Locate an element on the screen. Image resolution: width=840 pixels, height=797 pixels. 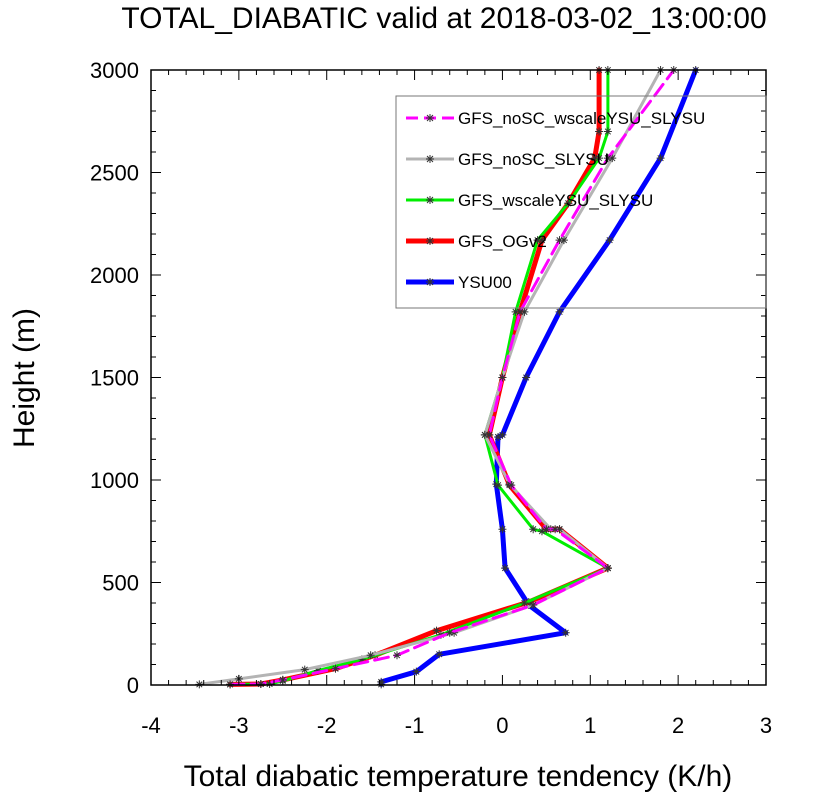
x-tick-label: -2 is located at coordinates (327, 725).